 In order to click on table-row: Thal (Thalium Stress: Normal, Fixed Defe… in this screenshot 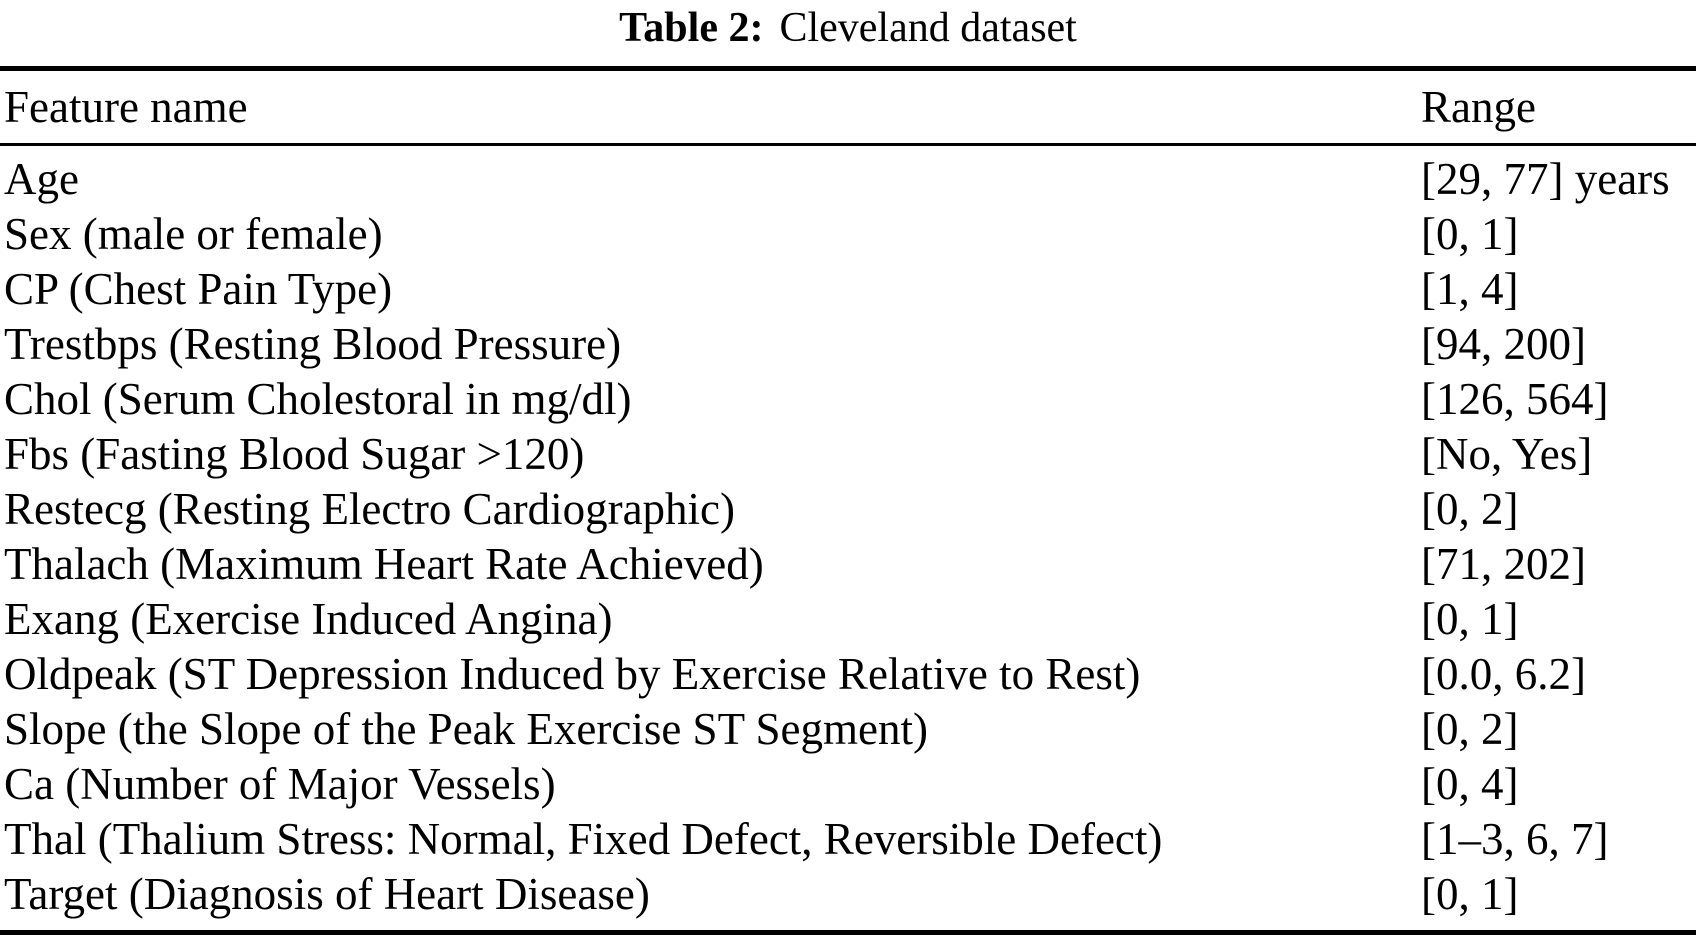, I will do `click(848, 839)`.